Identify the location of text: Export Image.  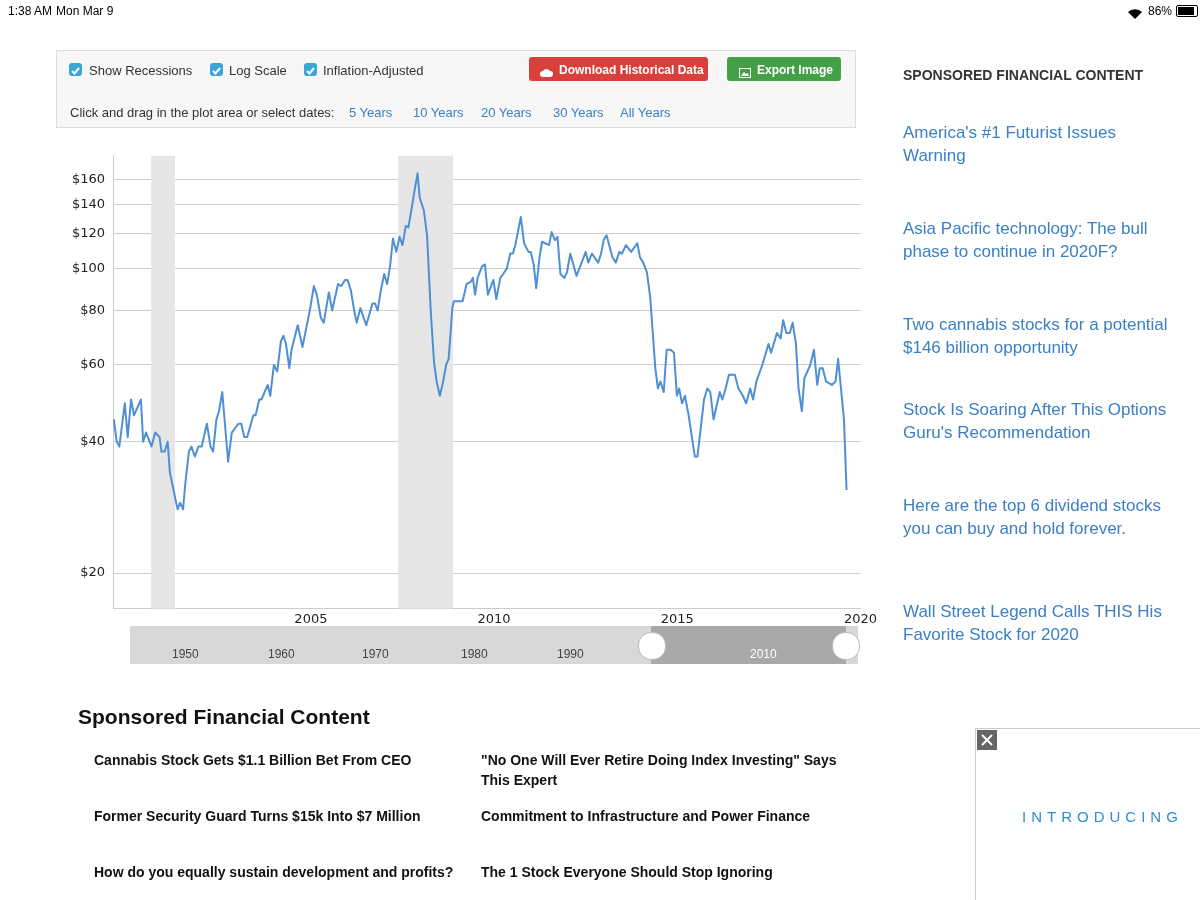
(795, 70).